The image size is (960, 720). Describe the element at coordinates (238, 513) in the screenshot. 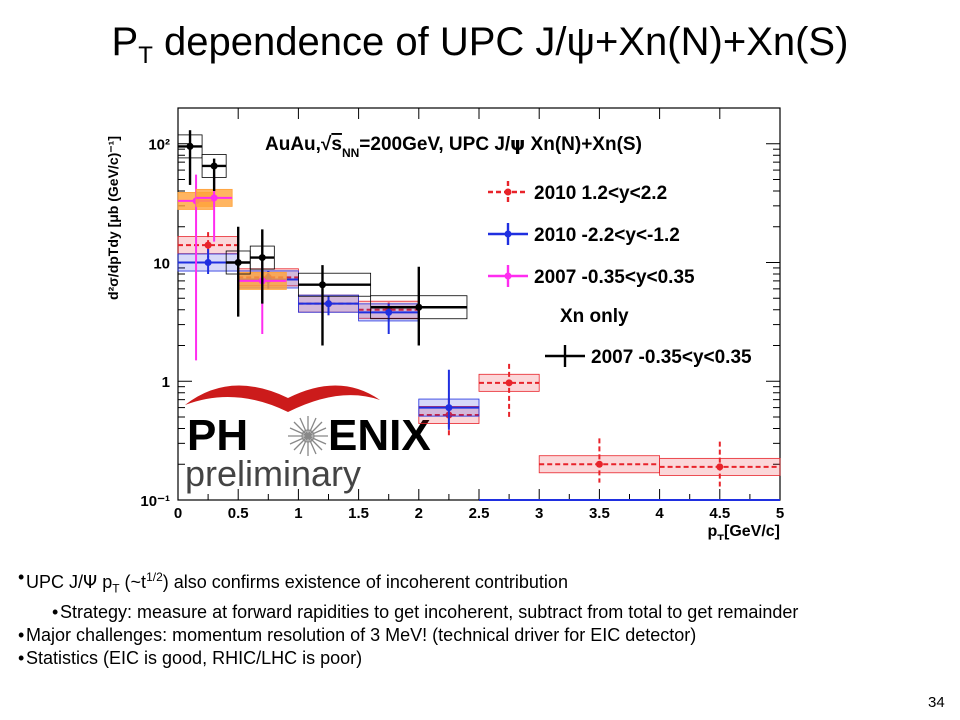

I see `x-tick-label: 0.5` at that location.